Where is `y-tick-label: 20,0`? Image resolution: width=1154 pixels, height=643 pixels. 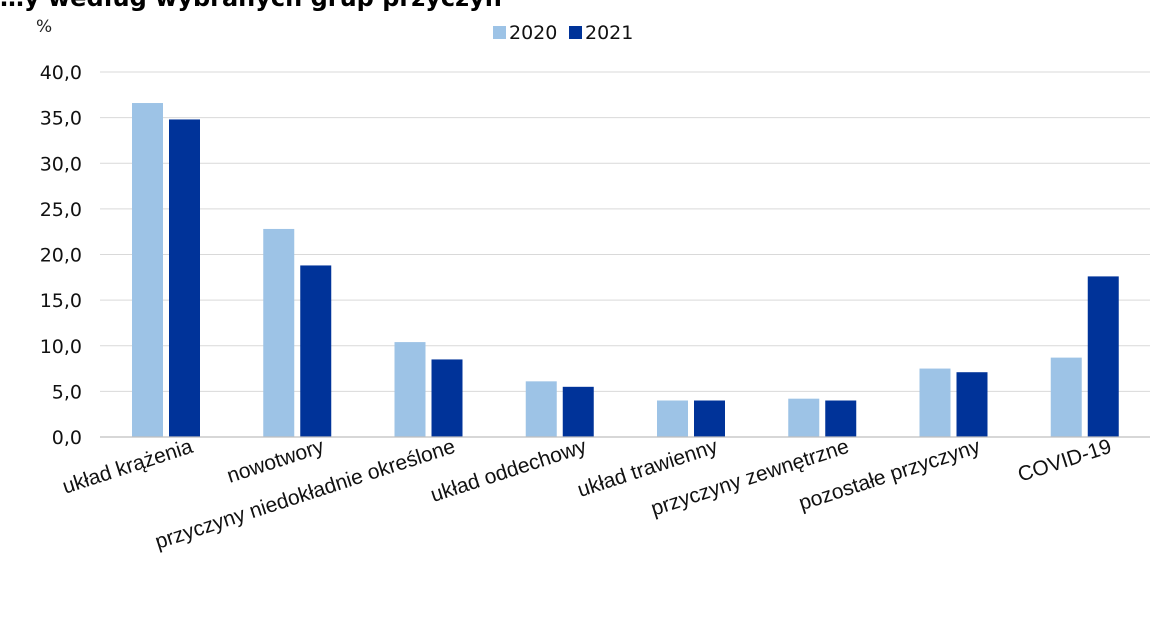 y-tick-label: 20,0 is located at coordinates (61, 256).